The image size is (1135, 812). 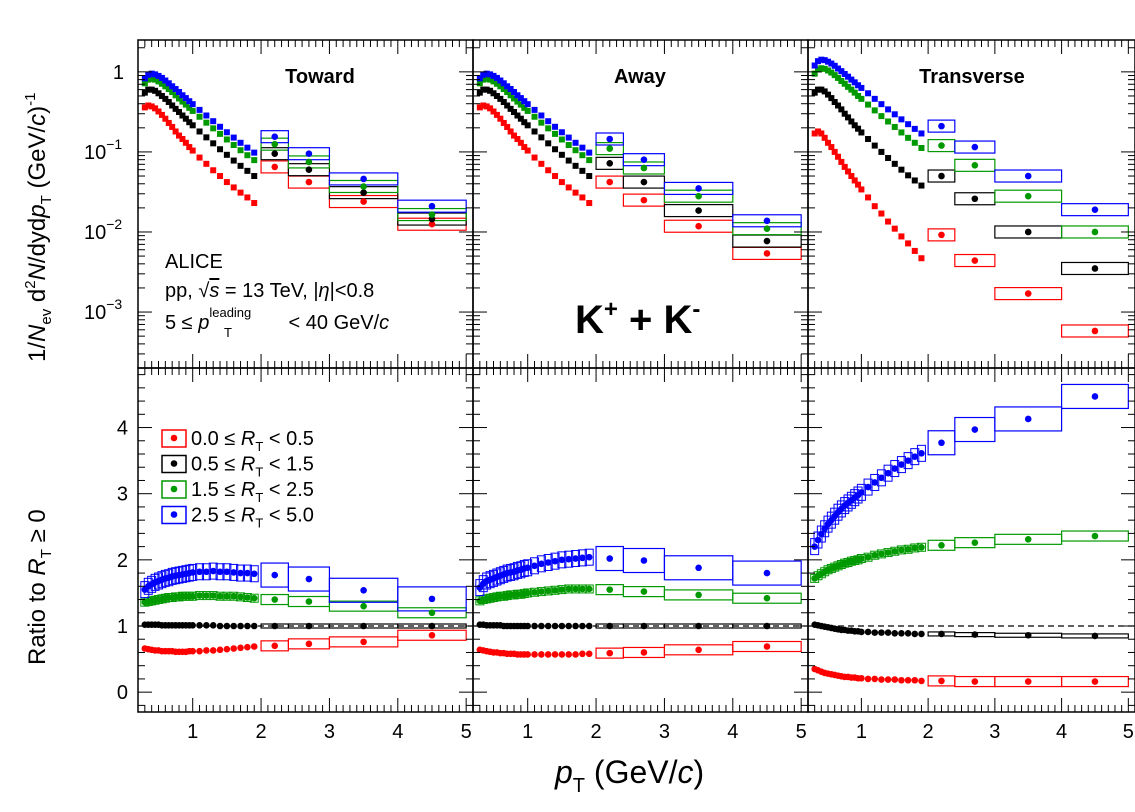 What do you see at coordinates (122, 693) in the screenshot?
I see `y-tick-label-bottom-0: 0` at bounding box center [122, 693].